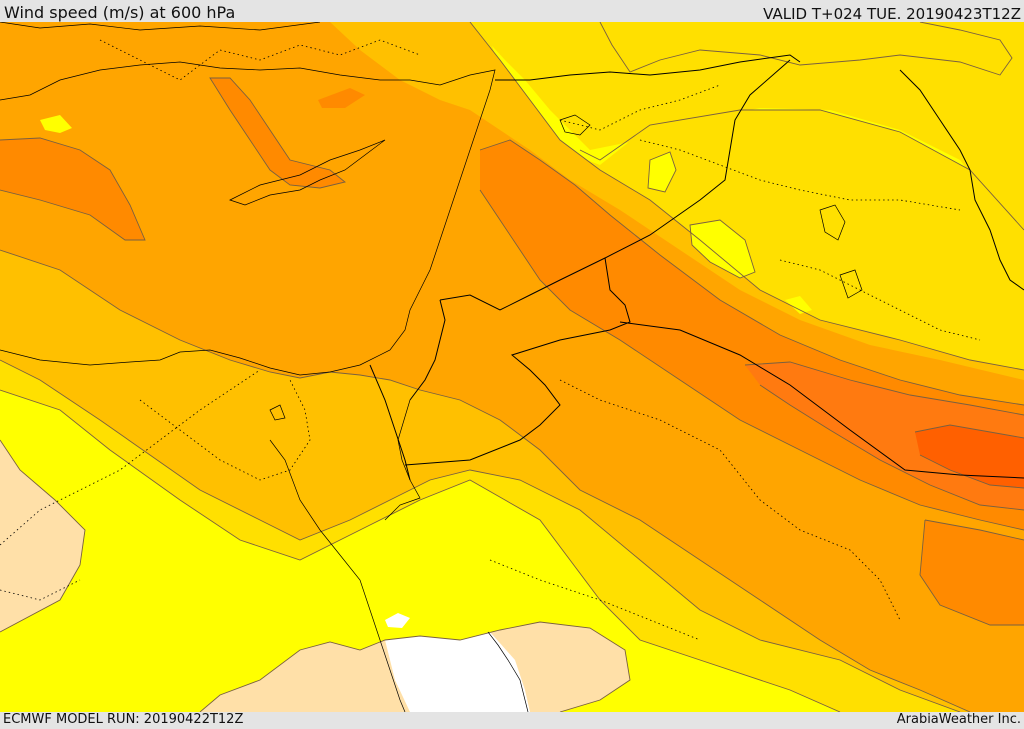 Image resolution: width=1024 pixels, height=729 pixels. I want to click on calm-patch-red-sea, so click(457, 672).